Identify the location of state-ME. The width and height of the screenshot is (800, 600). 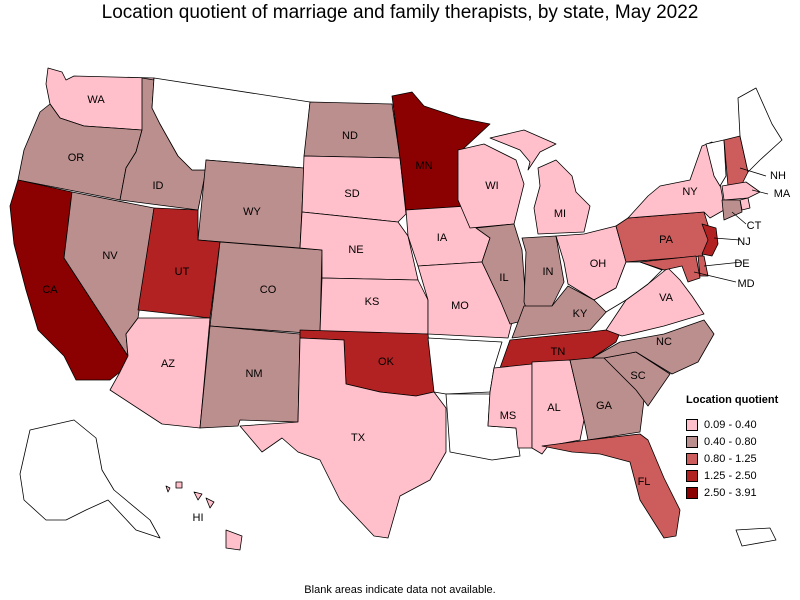
(760, 130).